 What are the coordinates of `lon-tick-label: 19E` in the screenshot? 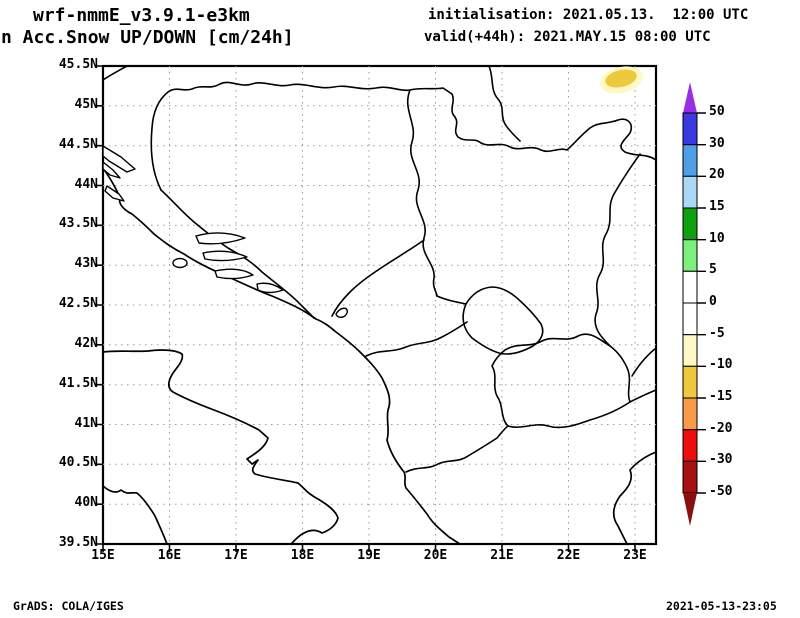 It's located at (369, 555).